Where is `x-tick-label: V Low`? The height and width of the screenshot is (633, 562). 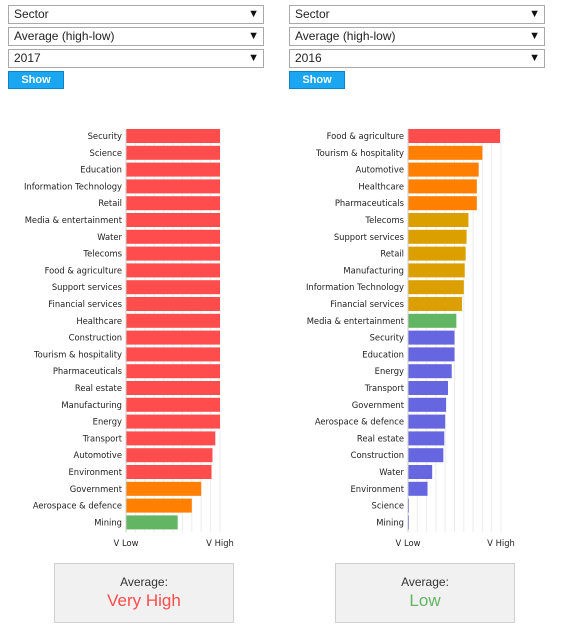
x-tick-label: V Low is located at coordinates (408, 543).